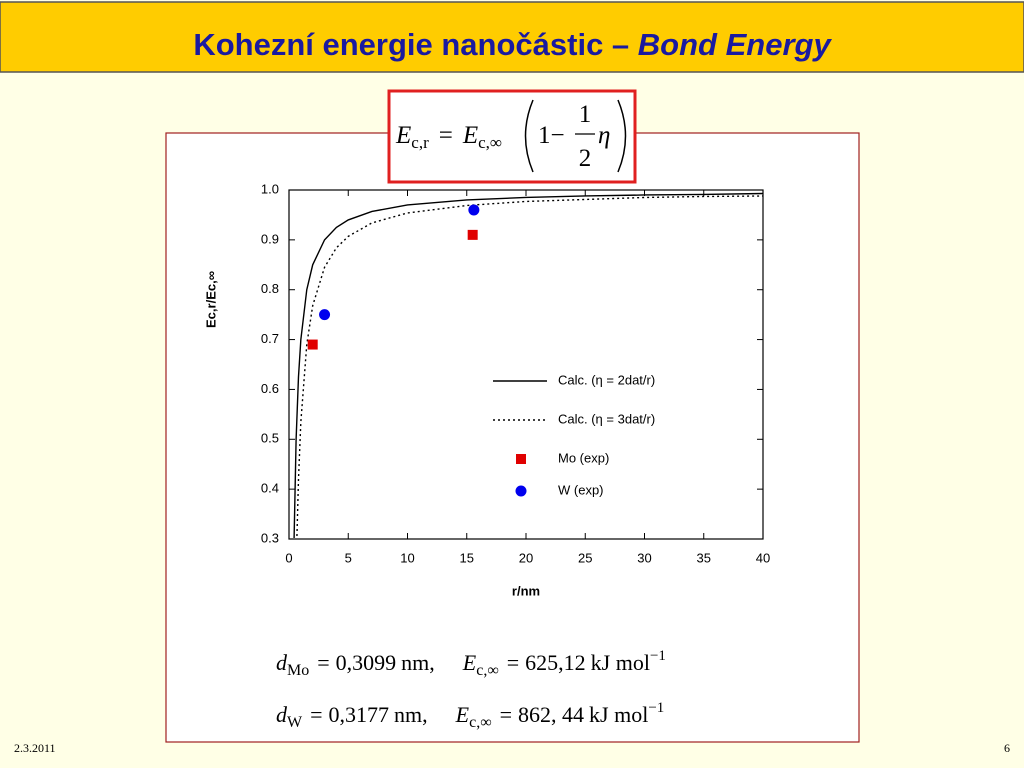 The height and width of the screenshot is (768, 1024). Describe the element at coordinates (415, 44) in the screenshot. I see `title-main: Kohezní energie nanočástic –` at that location.